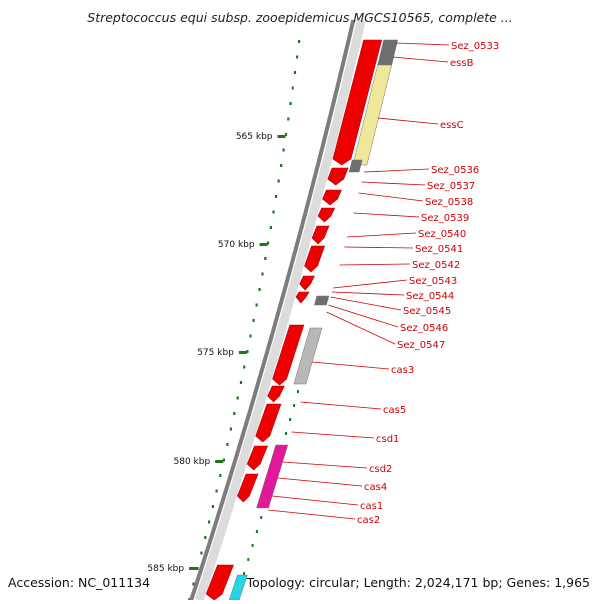 This screenshot has height=604, width=600. I want to click on gene-label: cas3, so click(402, 370).